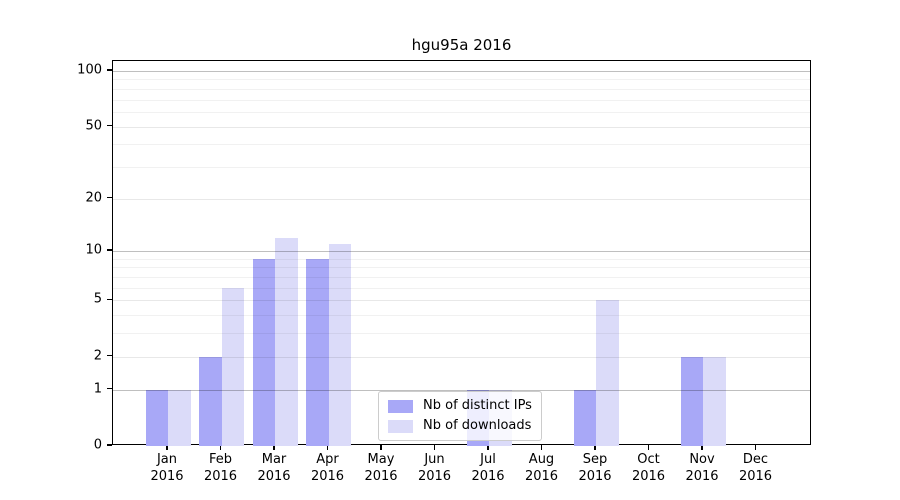 The height and width of the screenshot is (500, 900). I want to click on x-tick-mark-jun, so click(434, 447).